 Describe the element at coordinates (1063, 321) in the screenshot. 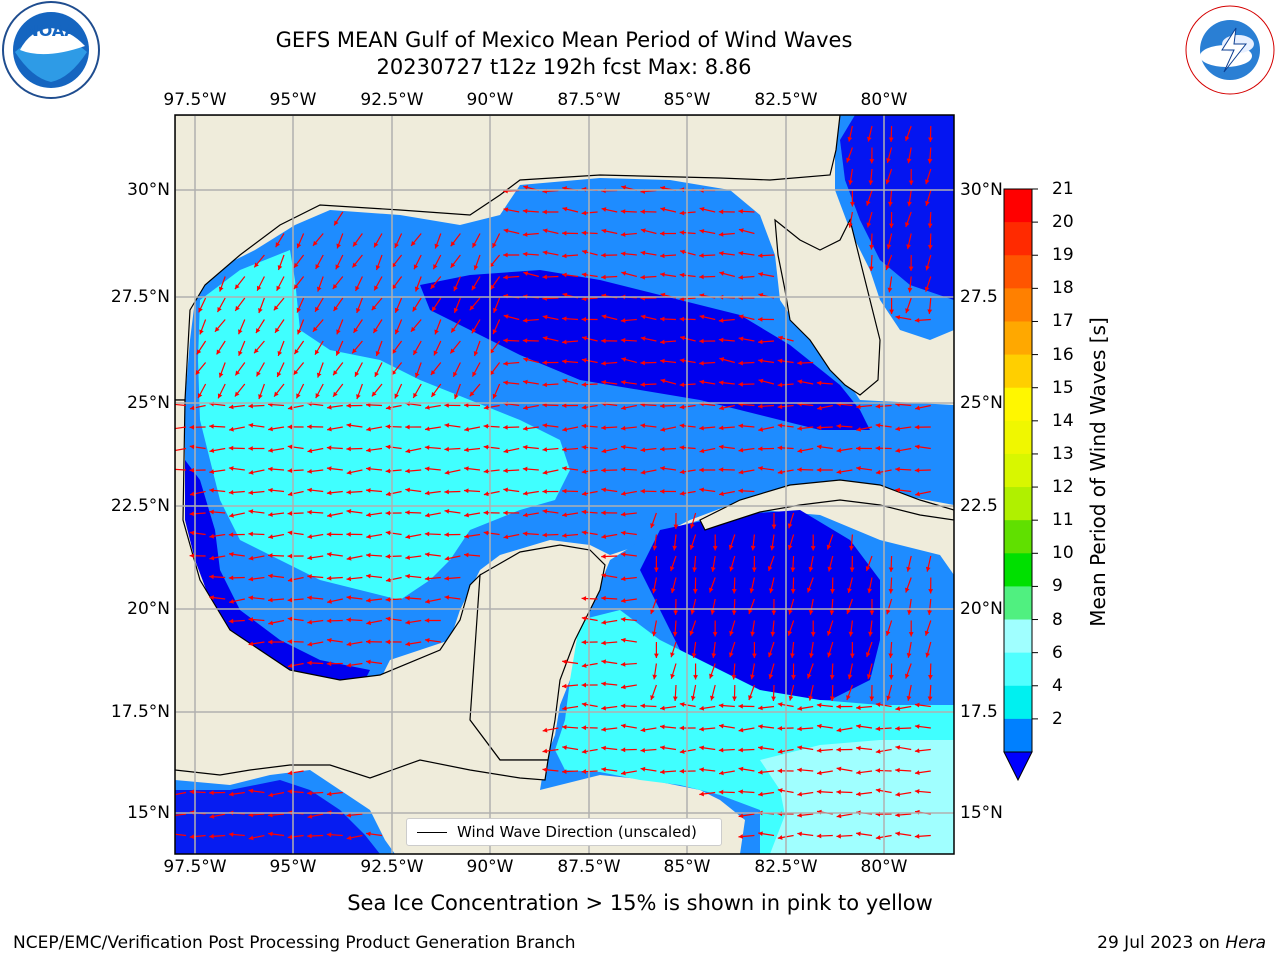

I see `colorbar-tick-label: 17` at that location.